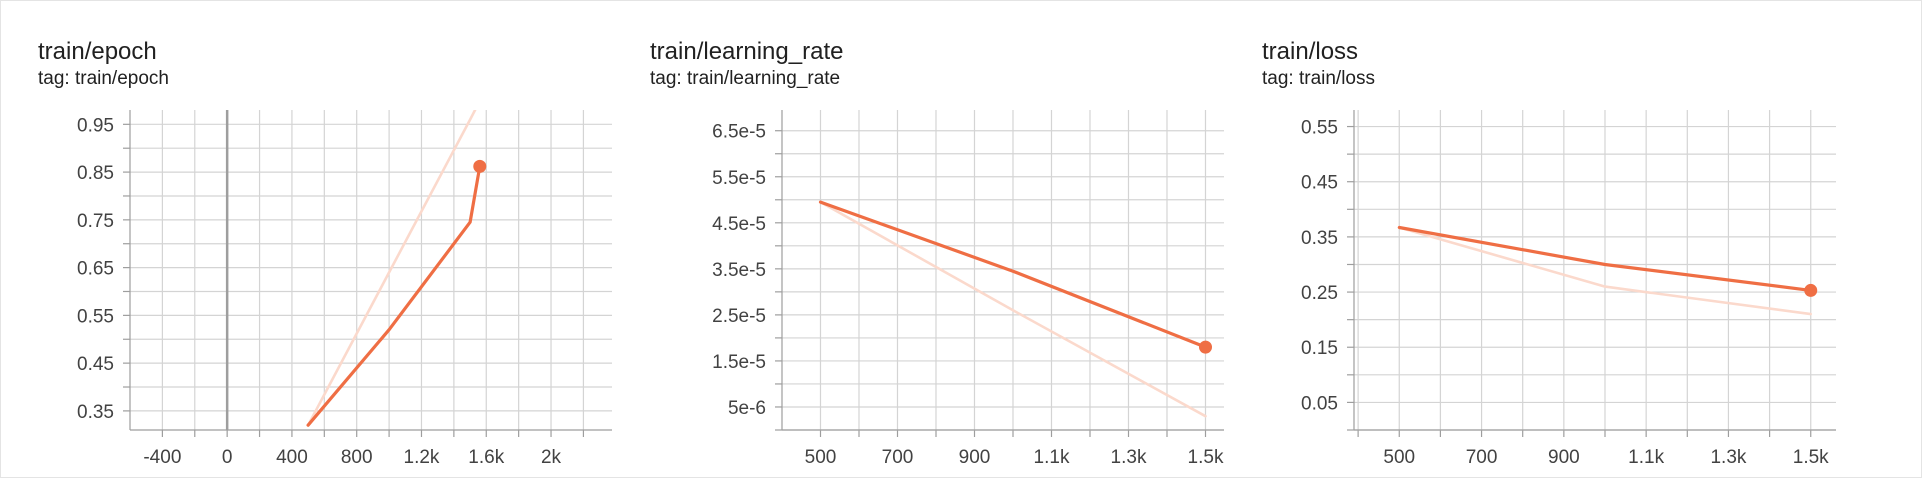  I want to click on chart-title: train/loss, so click(1310, 51).